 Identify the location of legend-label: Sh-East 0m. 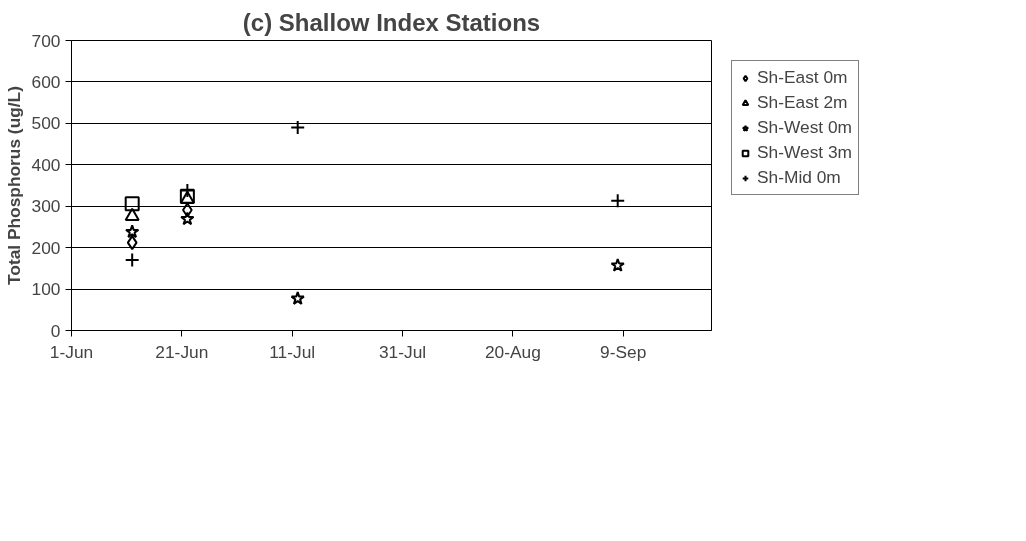
(802, 77).